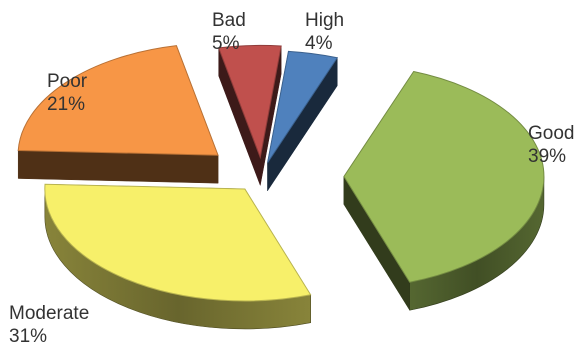  What do you see at coordinates (551, 133) in the screenshot?
I see `label-good-name: Good` at bounding box center [551, 133].